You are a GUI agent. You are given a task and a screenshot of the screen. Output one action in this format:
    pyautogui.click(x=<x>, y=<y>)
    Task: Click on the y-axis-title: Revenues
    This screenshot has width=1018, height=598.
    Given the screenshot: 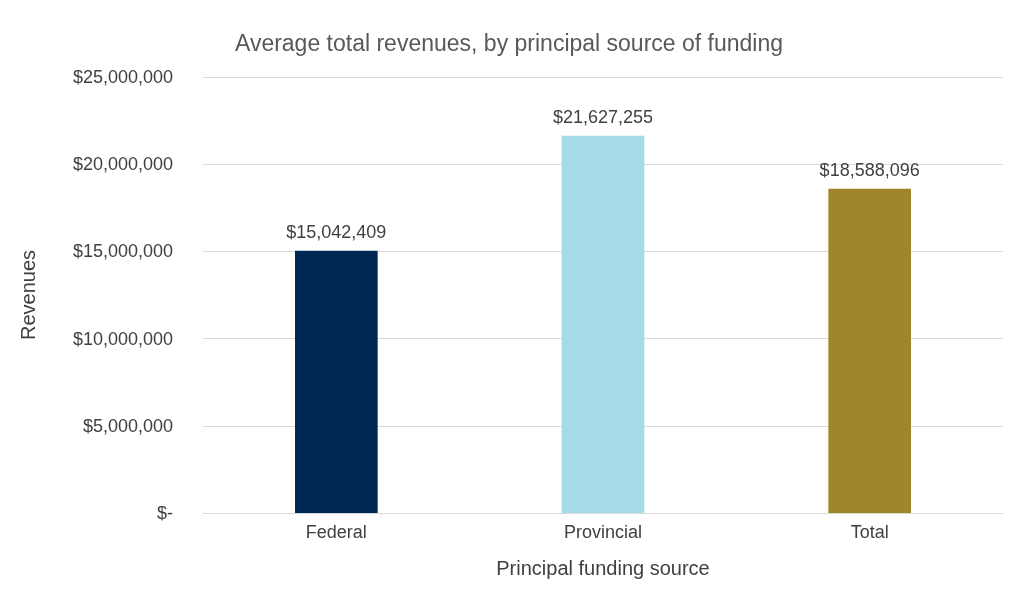 What is the action you would take?
    pyautogui.click(x=28, y=295)
    